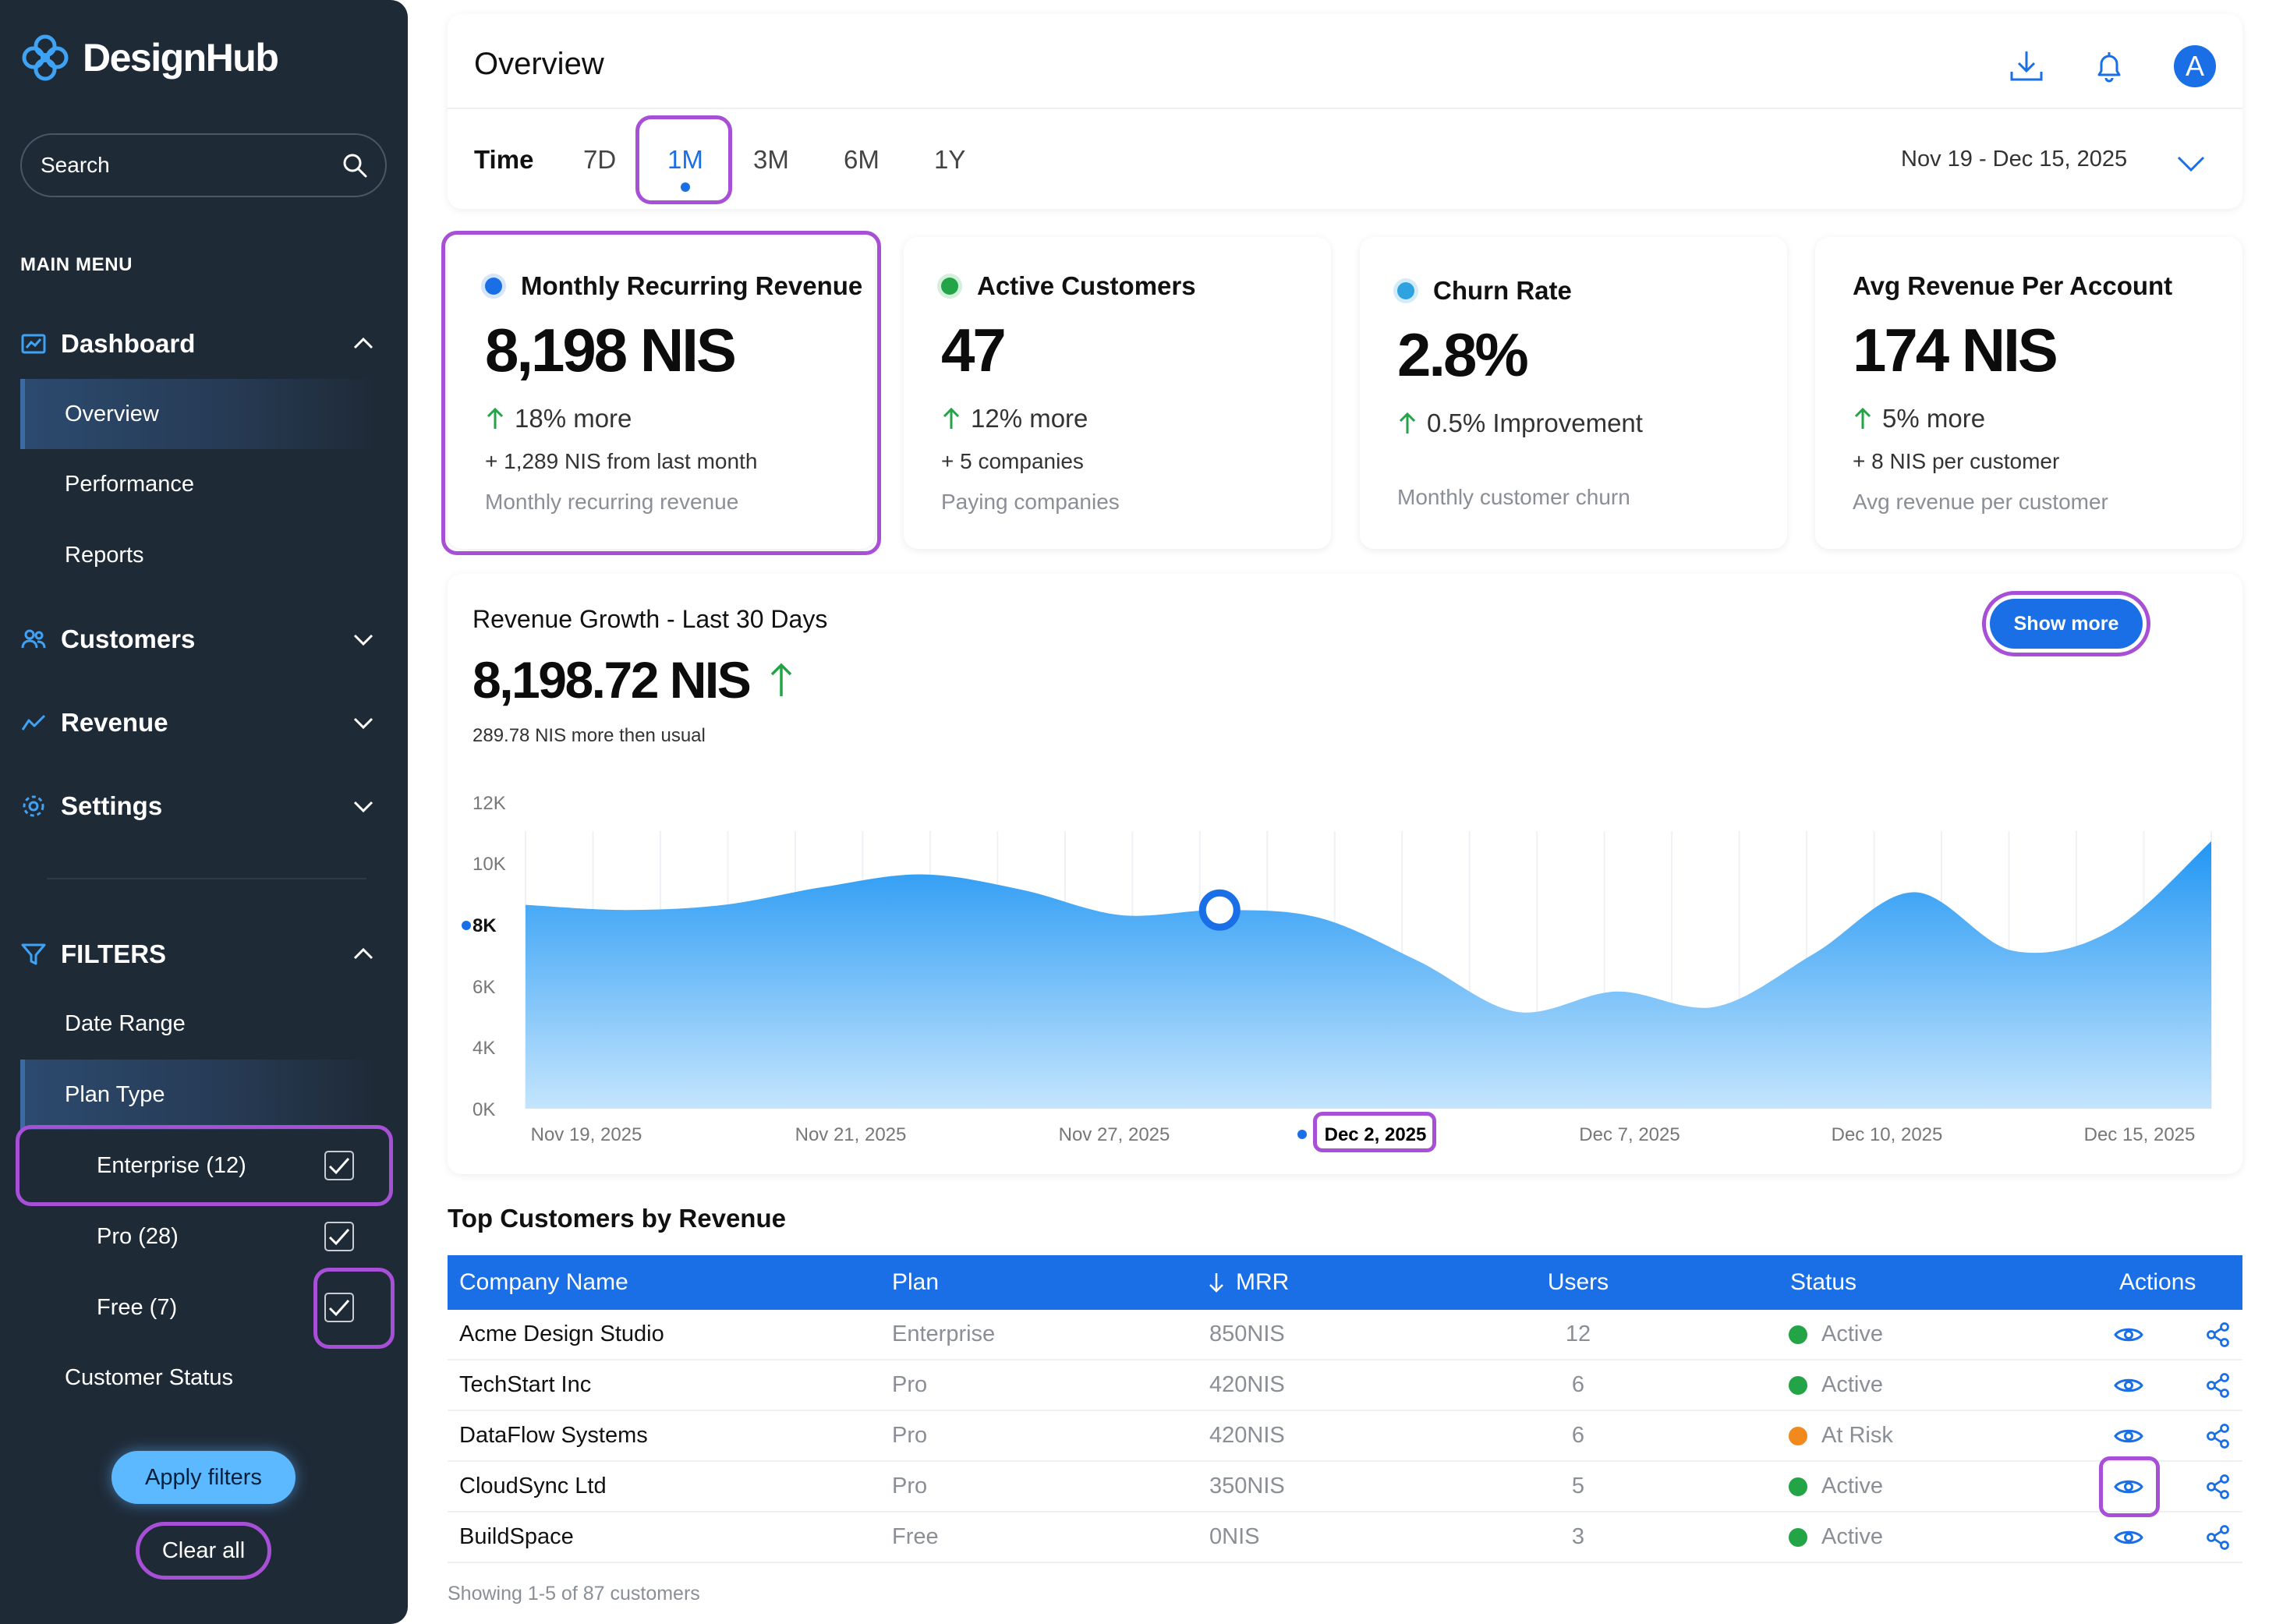 The image size is (2283, 1624). Describe the element at coordinates (650, 619) in the screenshot. I see `chart-title: Revenue Growth - Last 30 Days` at that location.